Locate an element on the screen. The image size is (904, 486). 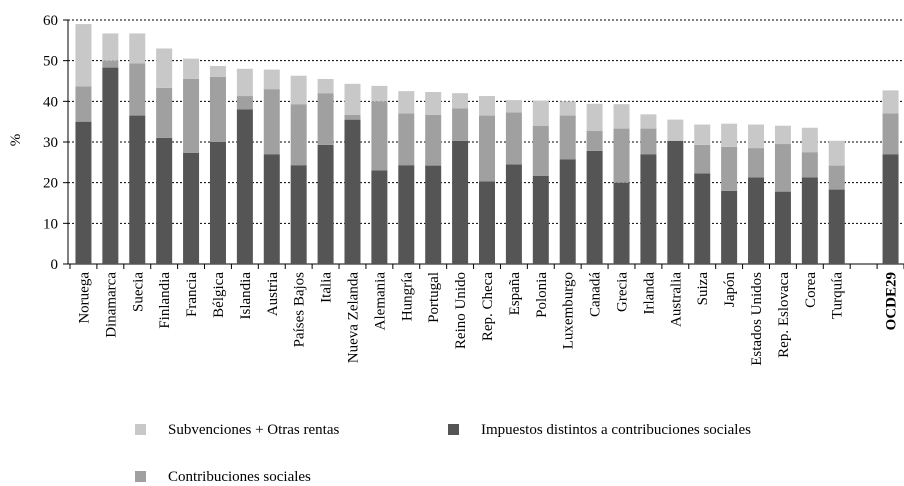
x-tick-label: Dinamarca is located at coordinates (111, 305).